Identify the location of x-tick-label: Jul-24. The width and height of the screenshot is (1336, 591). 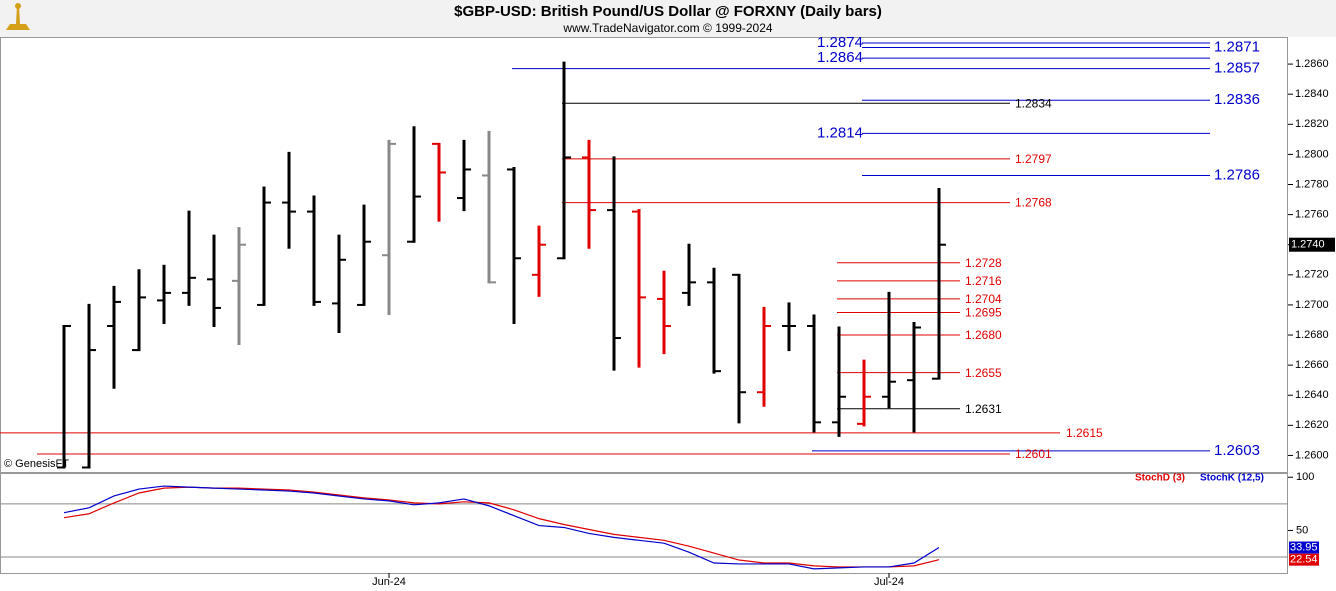
(889, 582).